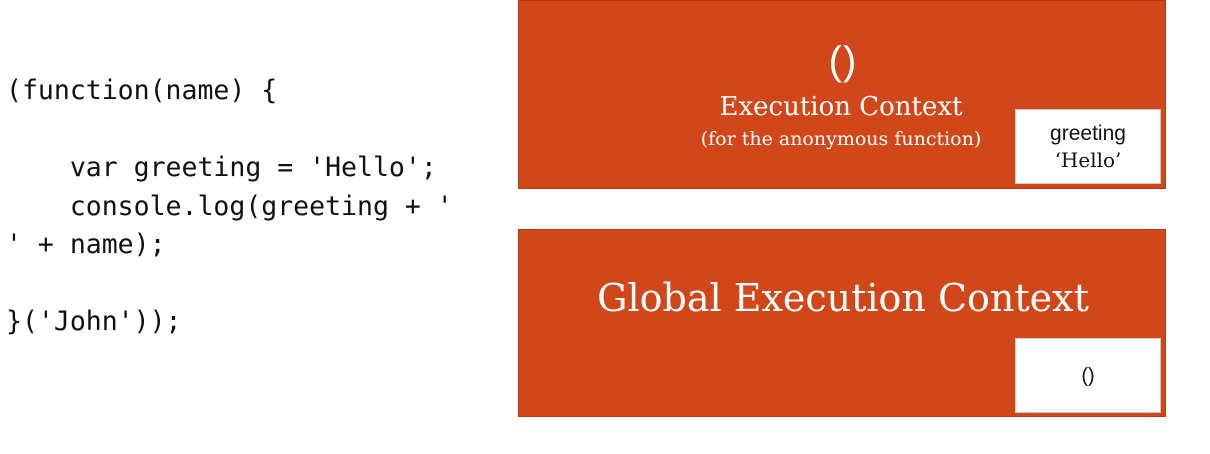 This screenshot has height=454, width=1210. I want to click on global-entry-box: (), so click(1088, 375).